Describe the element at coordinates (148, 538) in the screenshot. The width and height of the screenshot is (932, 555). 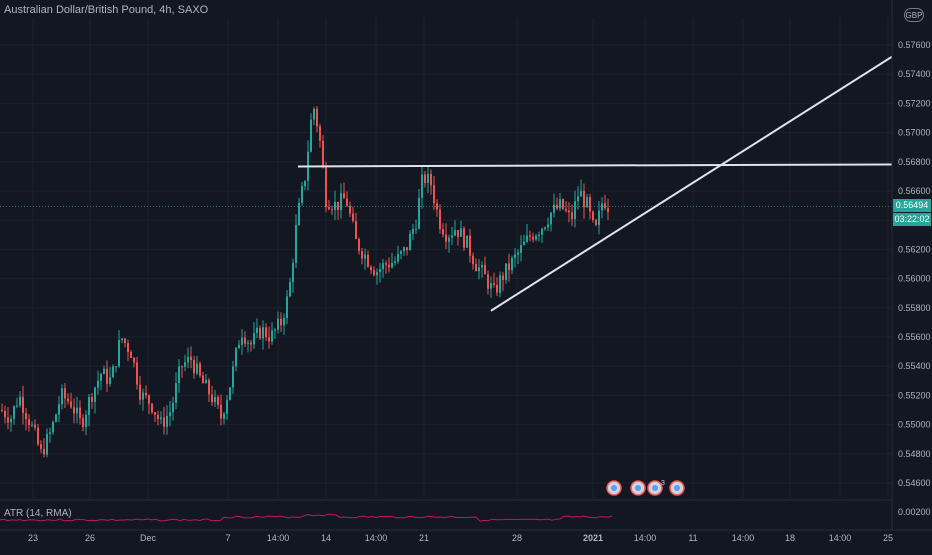
I see `time-tick-label: Dec` at that location.